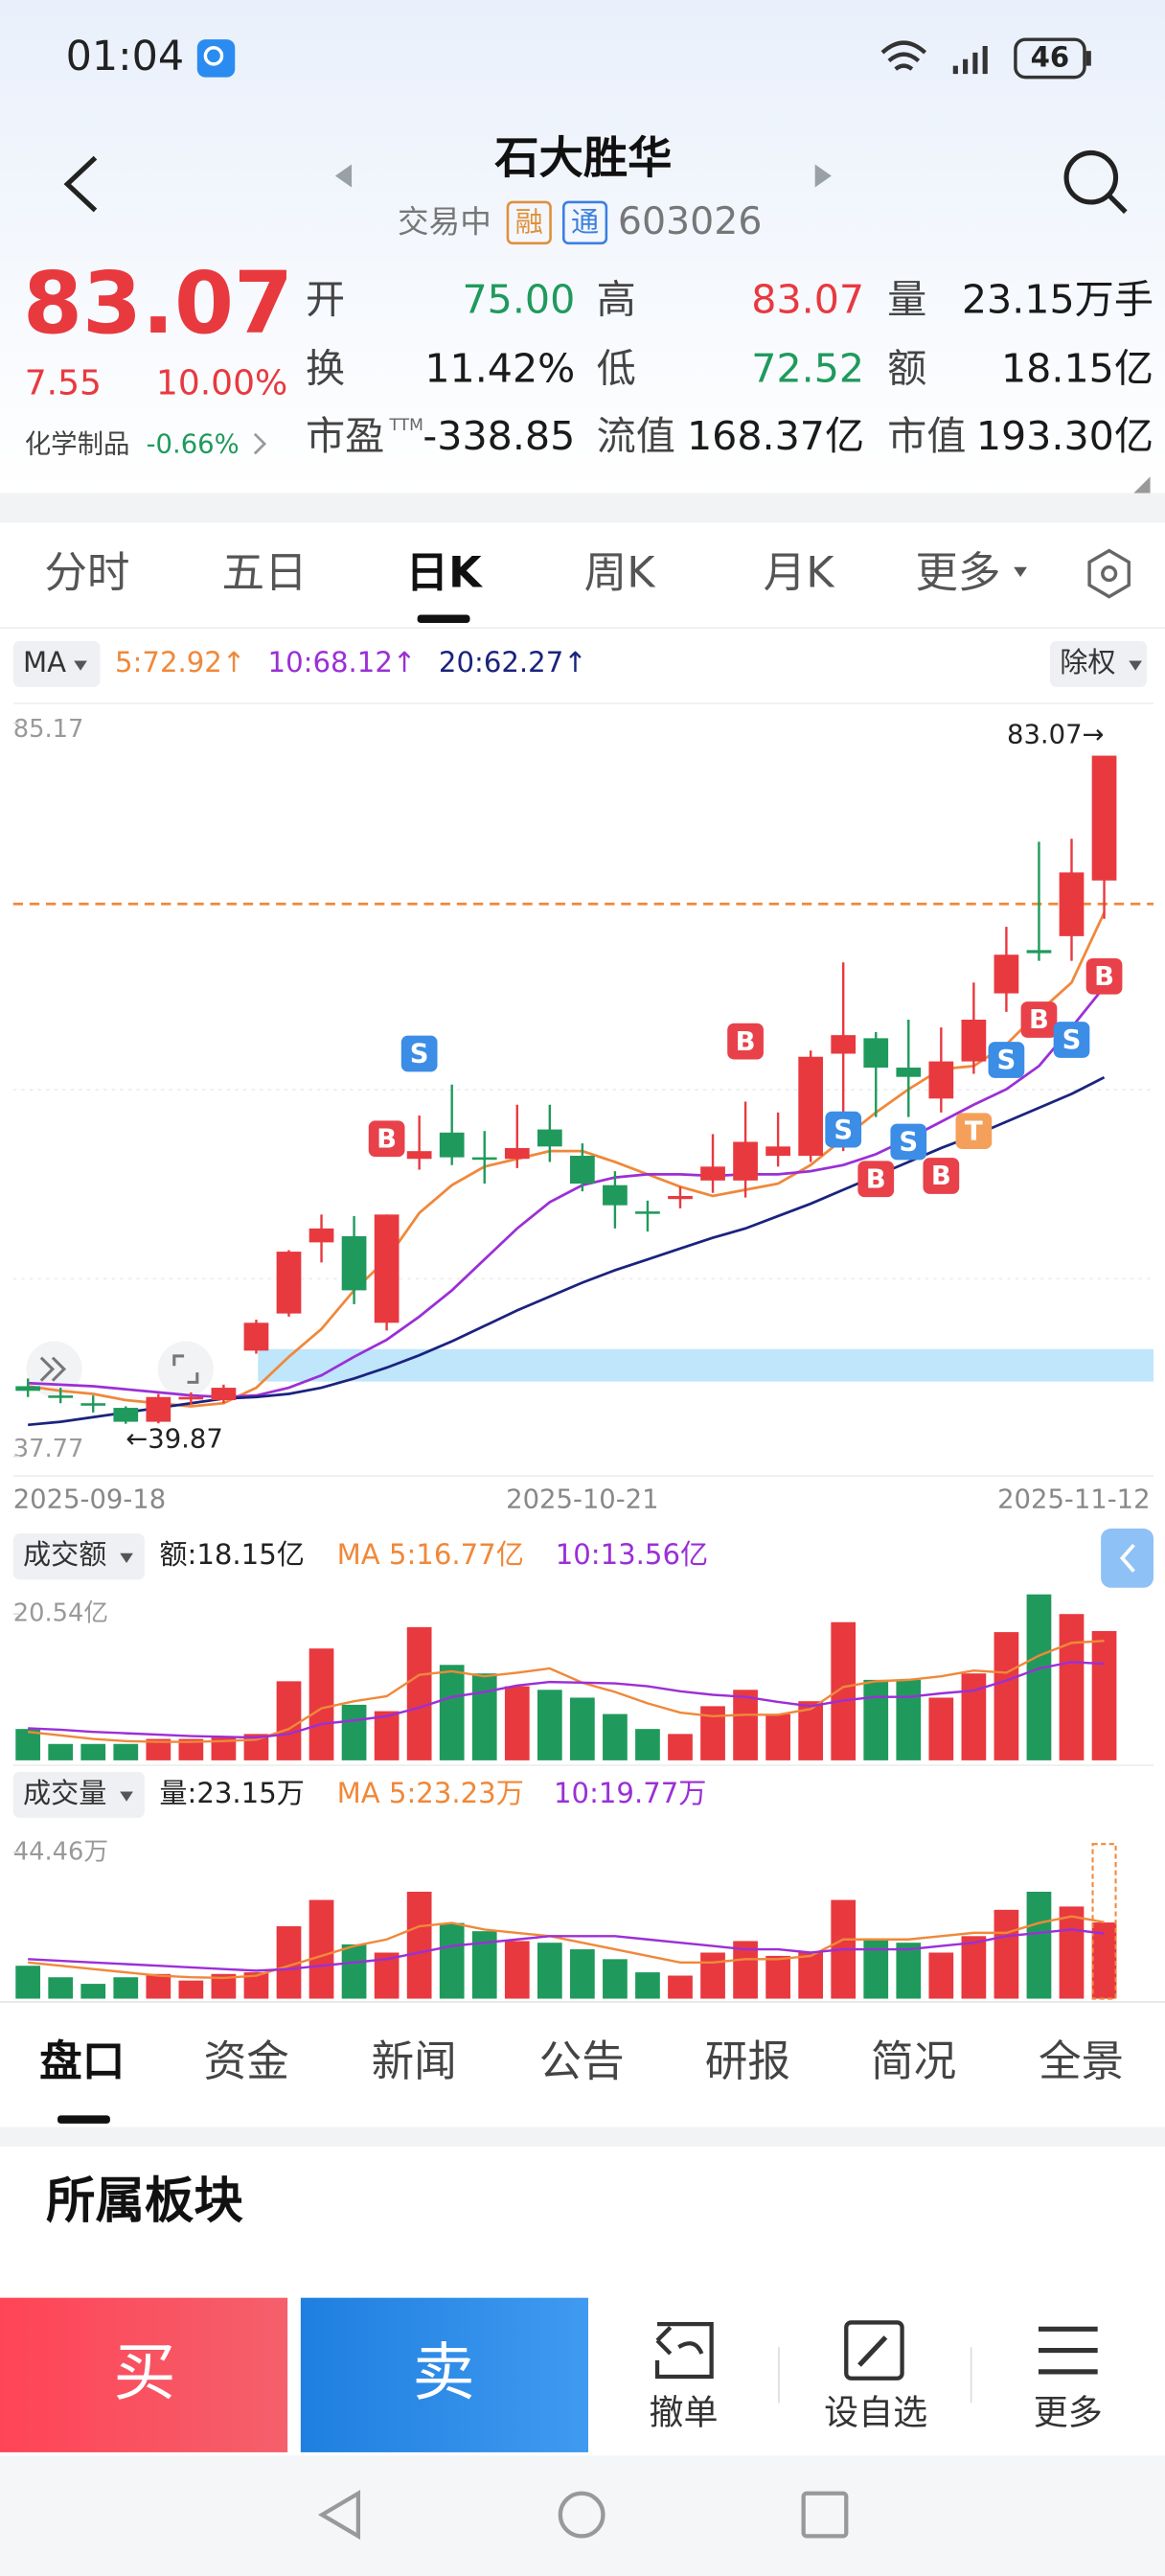 This screenshot has width=1165, height=2576. Describe the element at coordinates (823, 176) in the screenshot. I see `next-stock` at that location.